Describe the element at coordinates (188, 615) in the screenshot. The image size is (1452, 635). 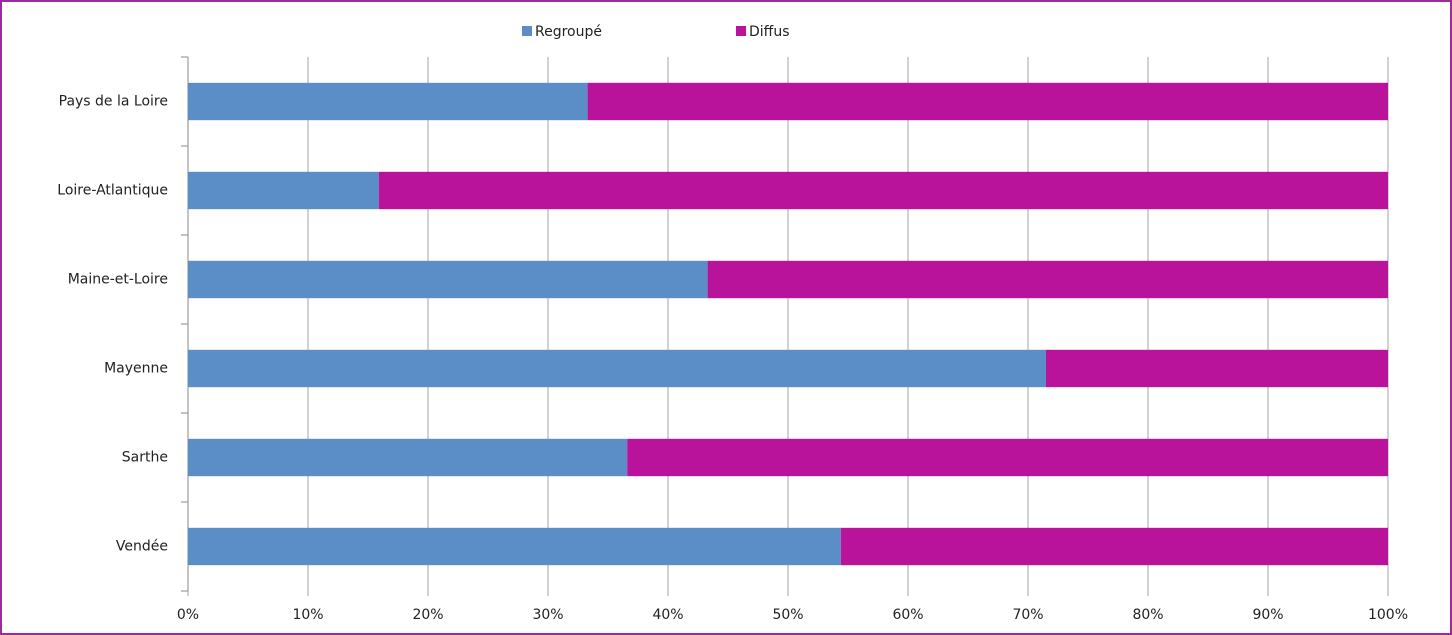
I see `x-tick-label: 0%` at that location.